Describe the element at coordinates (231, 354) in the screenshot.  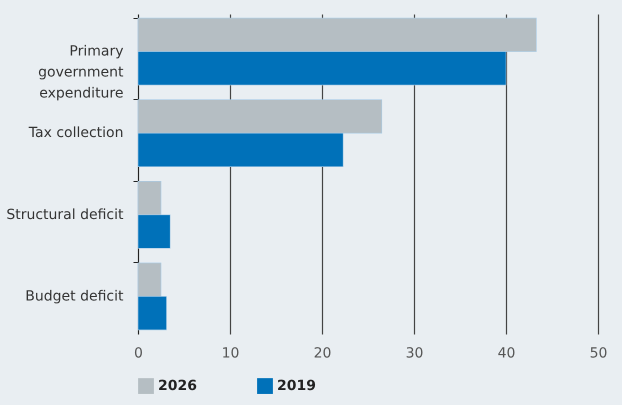
I see `x-tick-label: 10` at that location.